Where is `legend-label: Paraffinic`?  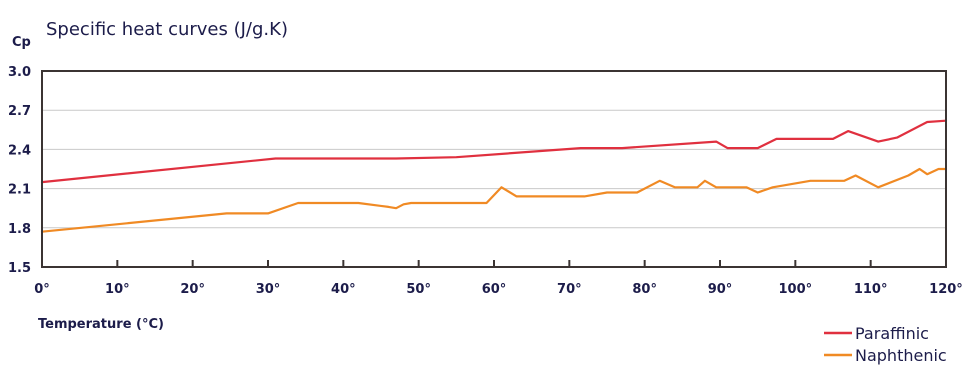
legend-label: Paraffinic is located at coordinates (892, 333).